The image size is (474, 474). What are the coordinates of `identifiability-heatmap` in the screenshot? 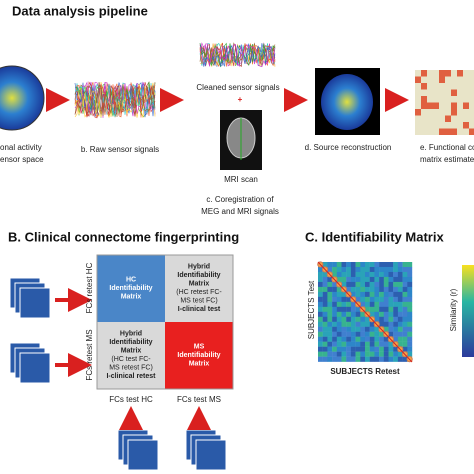 It's located at (365, 312).